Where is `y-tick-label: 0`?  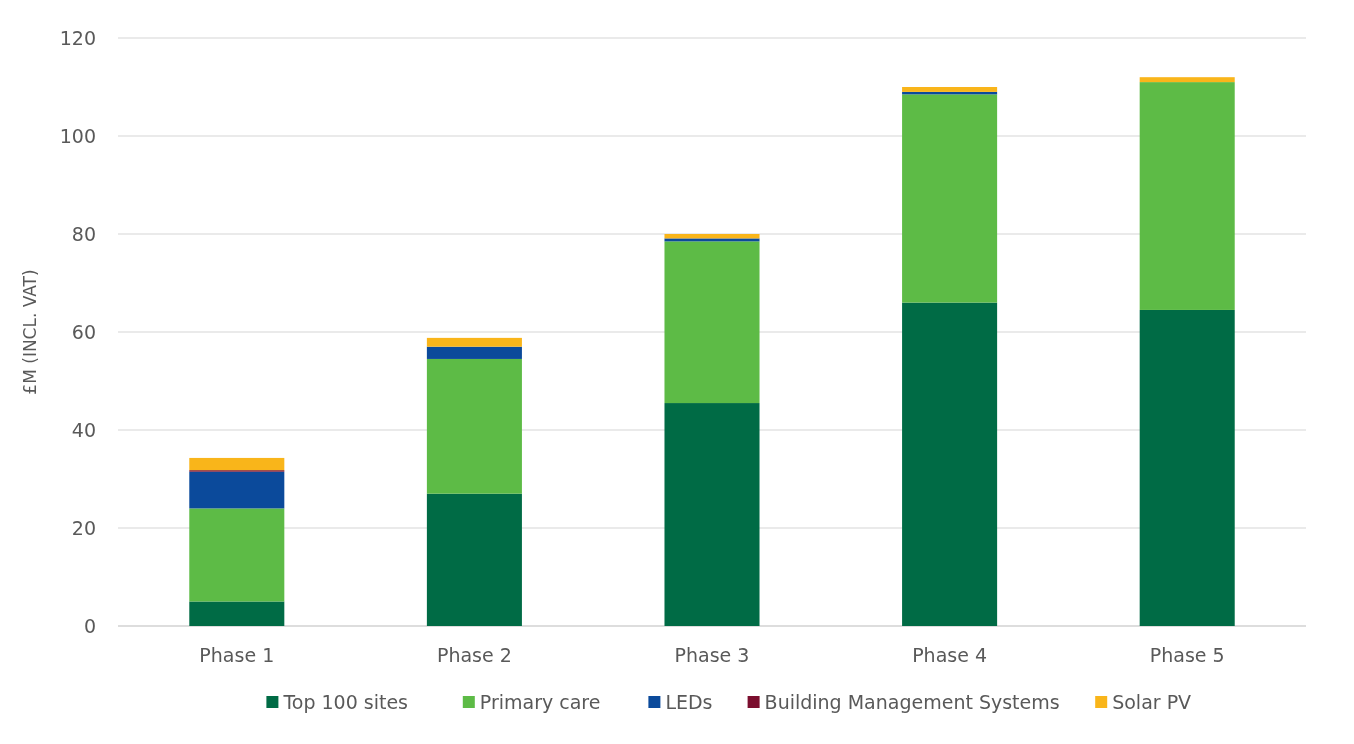 y-tick-label: 0 is located at coordinates (89, 625).